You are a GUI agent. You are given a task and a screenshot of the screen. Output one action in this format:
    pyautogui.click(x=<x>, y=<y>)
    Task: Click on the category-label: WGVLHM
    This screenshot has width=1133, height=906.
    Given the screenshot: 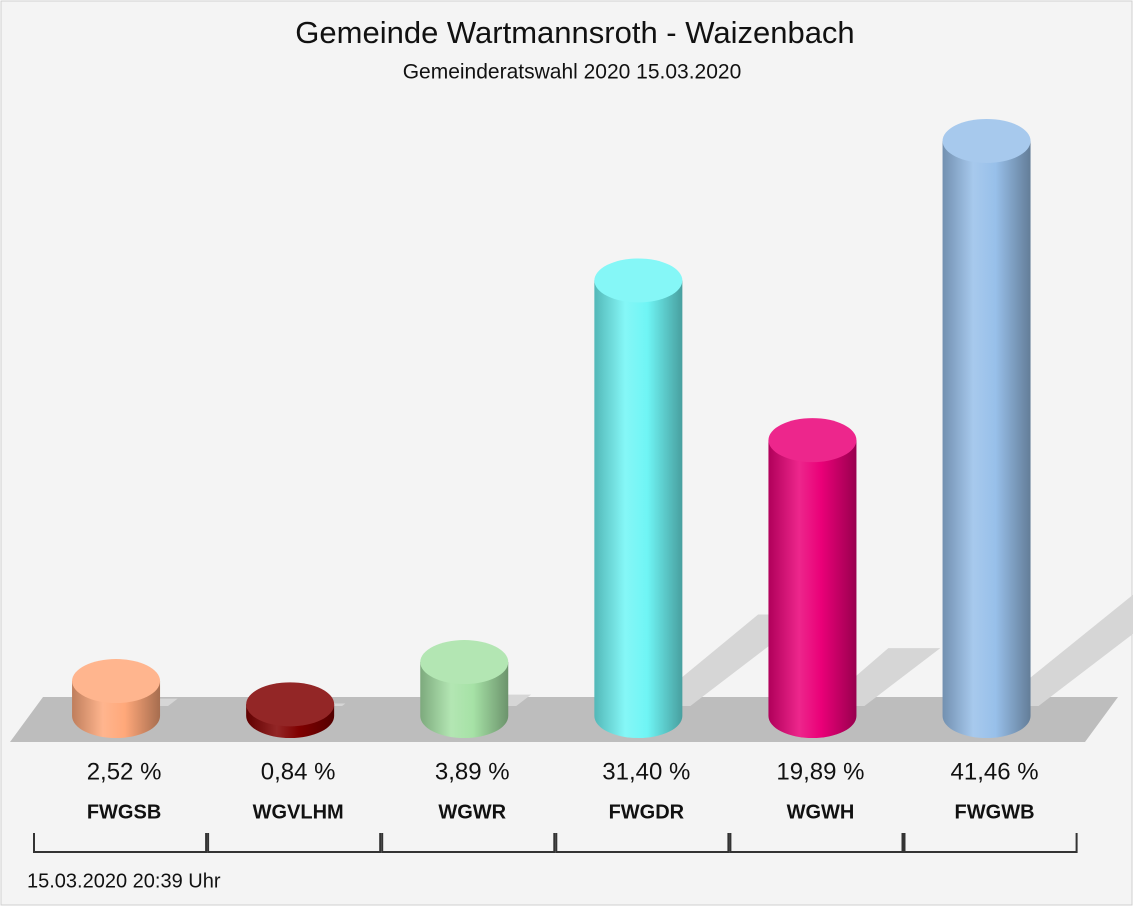 What is the action you would take?
    pyautogui.click(x=298, y=812)
    